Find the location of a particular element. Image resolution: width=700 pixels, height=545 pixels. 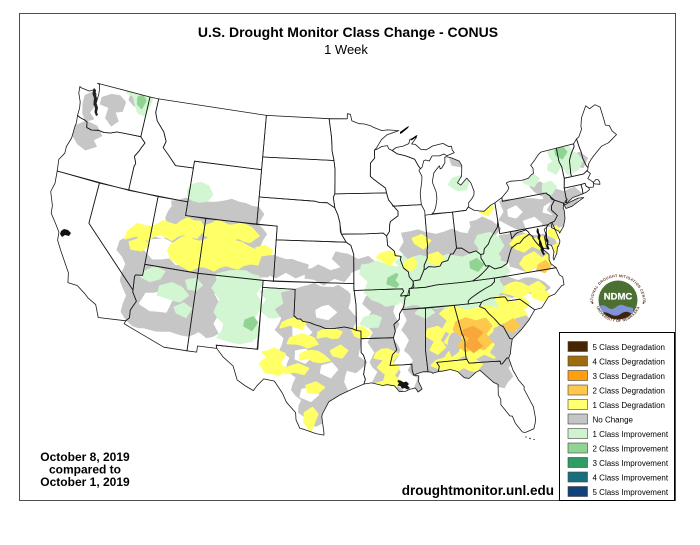

svg-text: October 1, 2019 is located at coordinates (85, 482).